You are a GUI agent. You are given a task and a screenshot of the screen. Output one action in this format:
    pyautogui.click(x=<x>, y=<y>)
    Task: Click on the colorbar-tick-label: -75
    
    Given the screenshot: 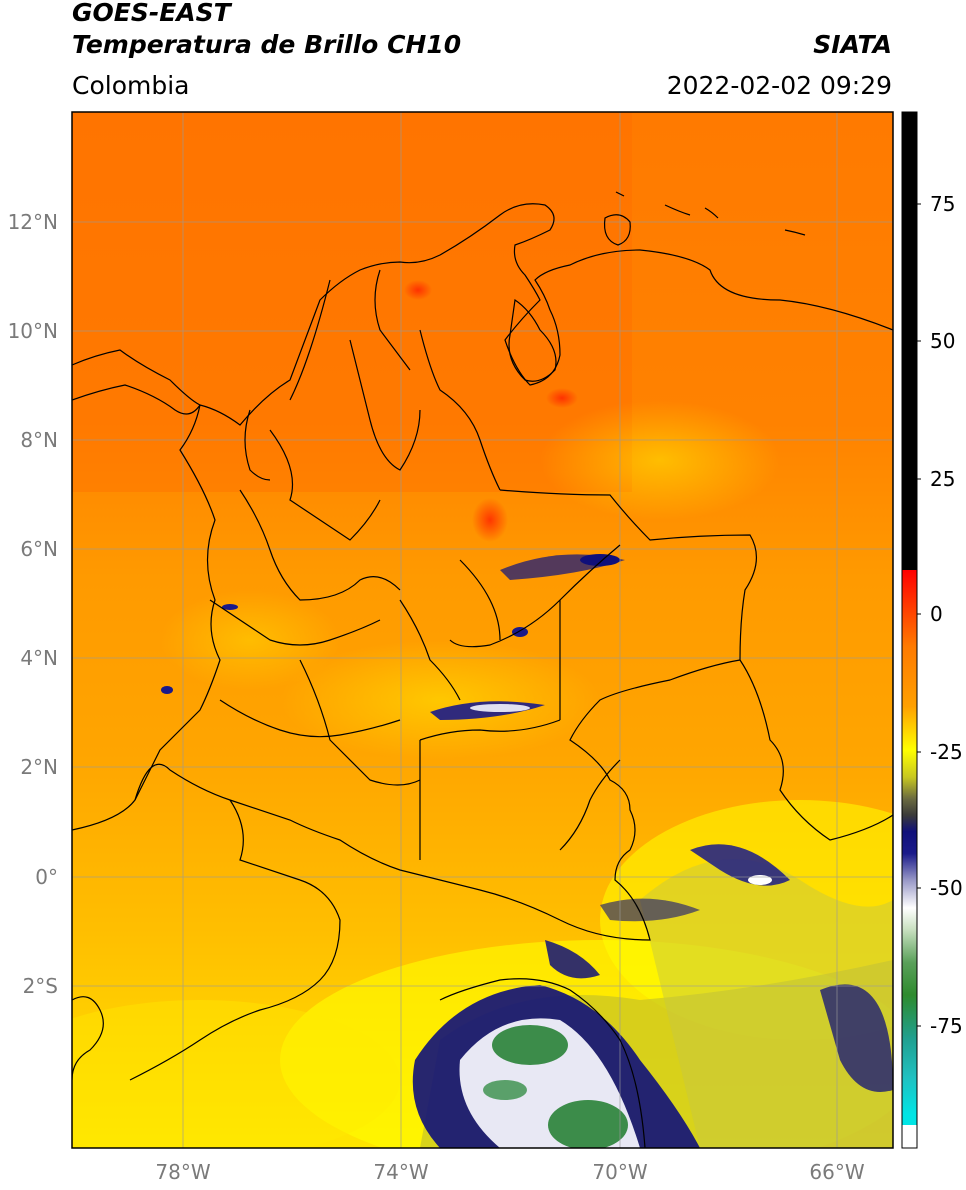 What is the action you would take?
    pyautogui.click(x=946, y=1026)
    